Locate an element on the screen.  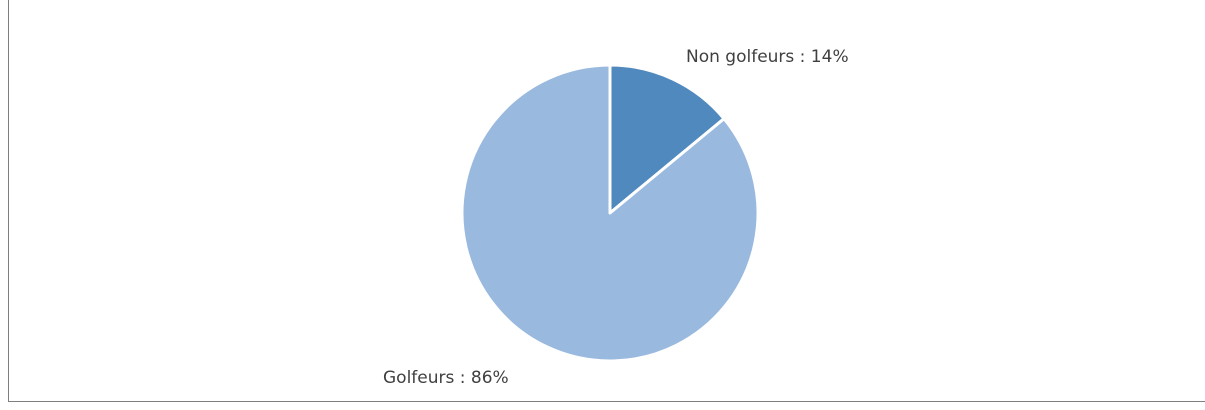
slice-label-non-golfeurs: Non golfeurs : 14% is located at coordinates (767, 57).